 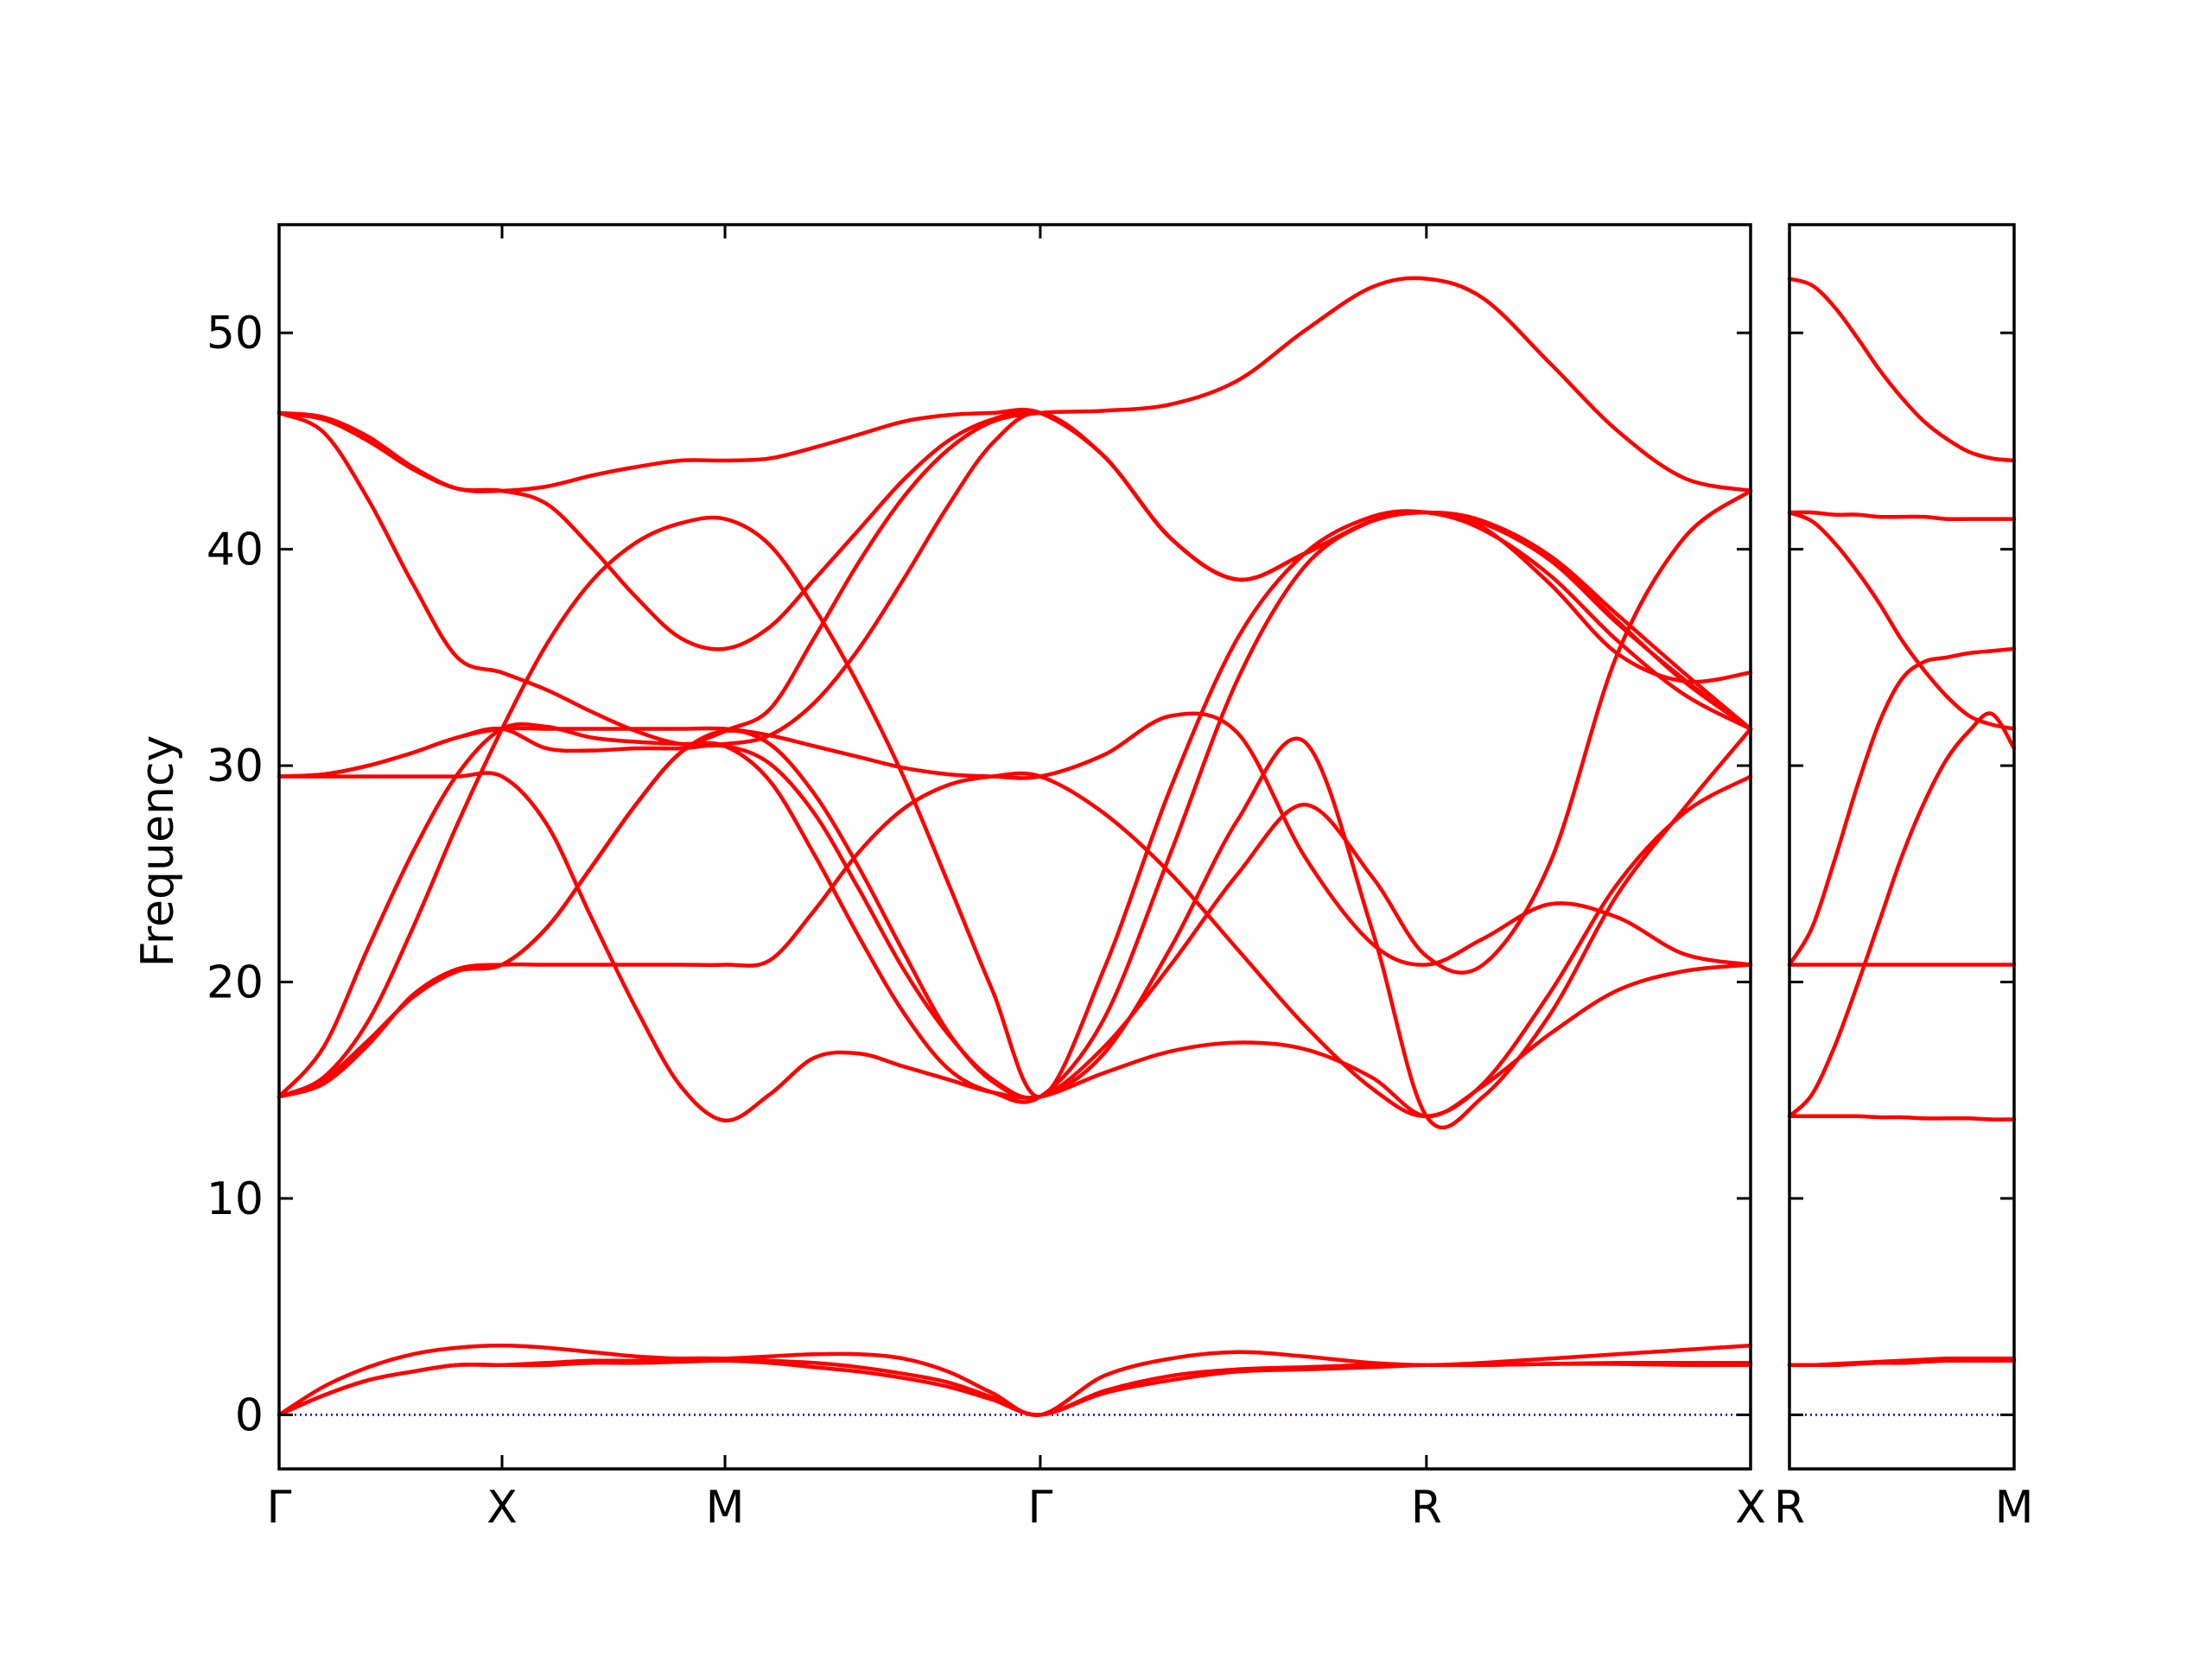 What do you see at coordinates (235, 983) in the screenshot?
I see `y-tick-label: 20` at bounding box center [235, 983].